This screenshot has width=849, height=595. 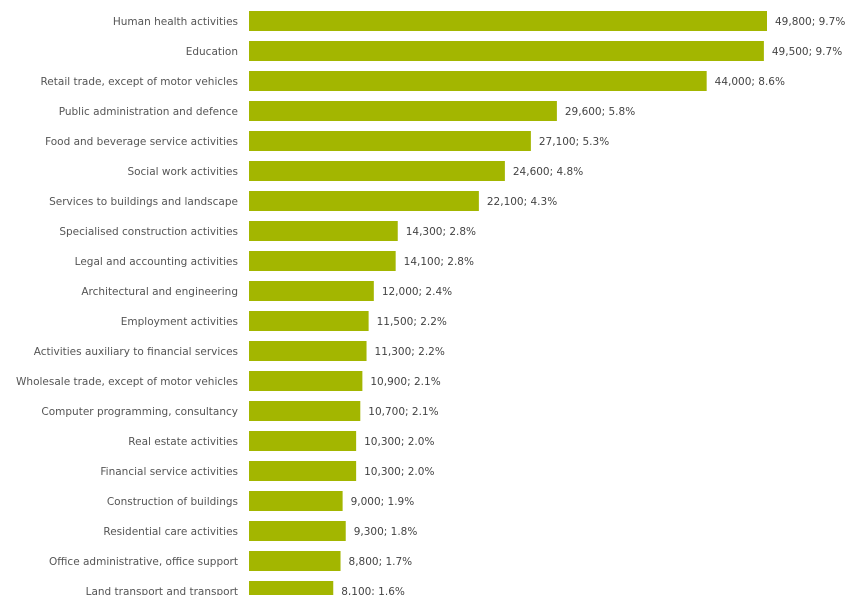 What do you see at coordinates (600, 112) in the screenshot?
I see `value-label: 29,600; 5.8%` at bounding box center [600, 112].